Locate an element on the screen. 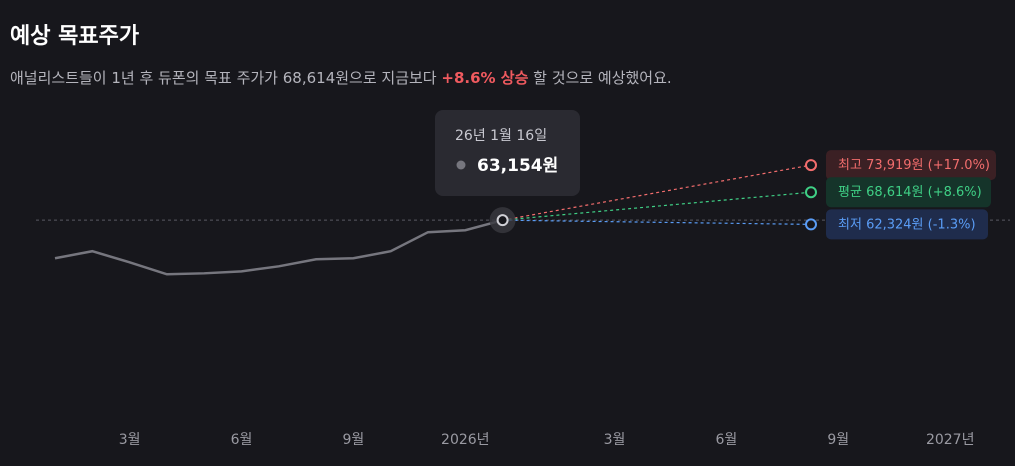  target-value: 73,919원 is located at coordinates (894, 165).